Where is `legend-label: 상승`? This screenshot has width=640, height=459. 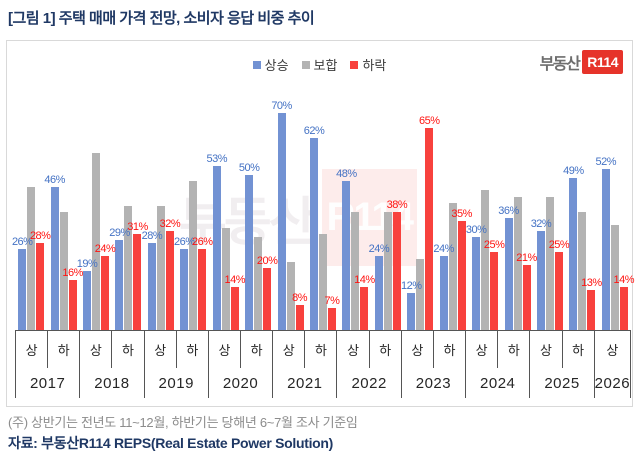 legend-label: 상승 is located at coordinates (276, 65).